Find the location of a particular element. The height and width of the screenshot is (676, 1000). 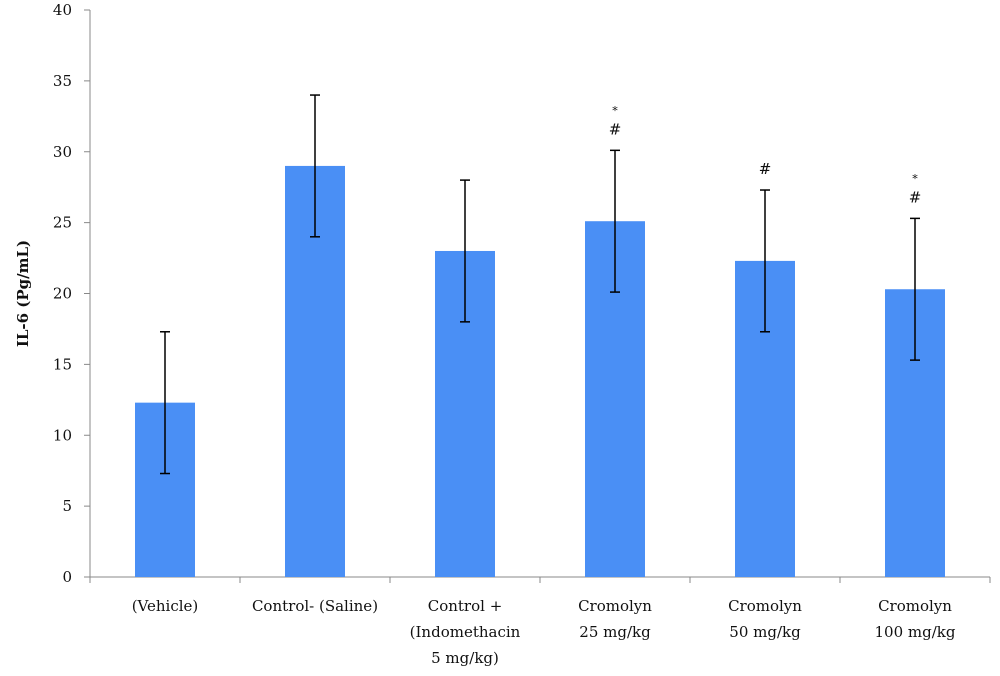

y-tick-label: 20 is located at coordinates (62, 294).